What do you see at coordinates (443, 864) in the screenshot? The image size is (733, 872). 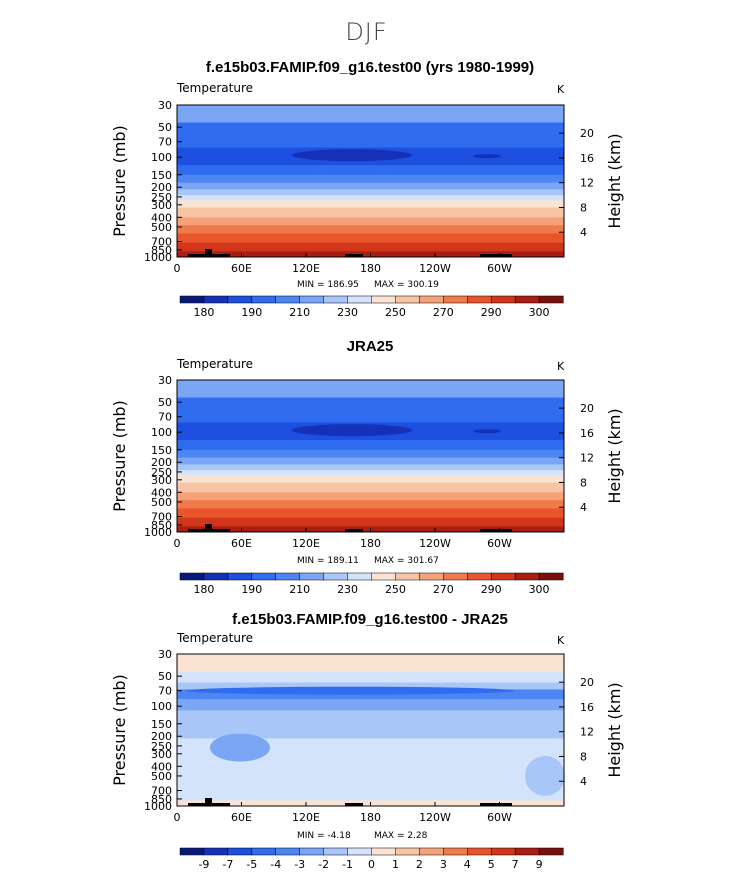 I see `panel3-colorbar-label: 3` at bounding box center [443, 864].